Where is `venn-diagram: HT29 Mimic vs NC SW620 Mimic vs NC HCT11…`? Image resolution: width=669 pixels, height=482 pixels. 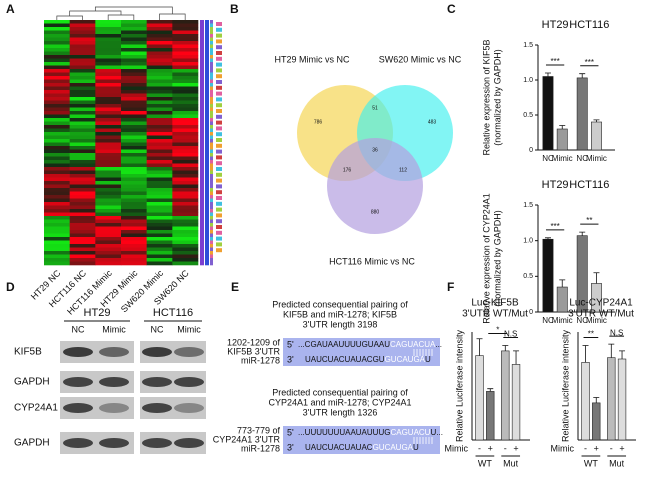 venn-diagram: HT29 Mimic vs NC SW620 Mimic vs NC HCT11… is located at coordinates (367, 160).